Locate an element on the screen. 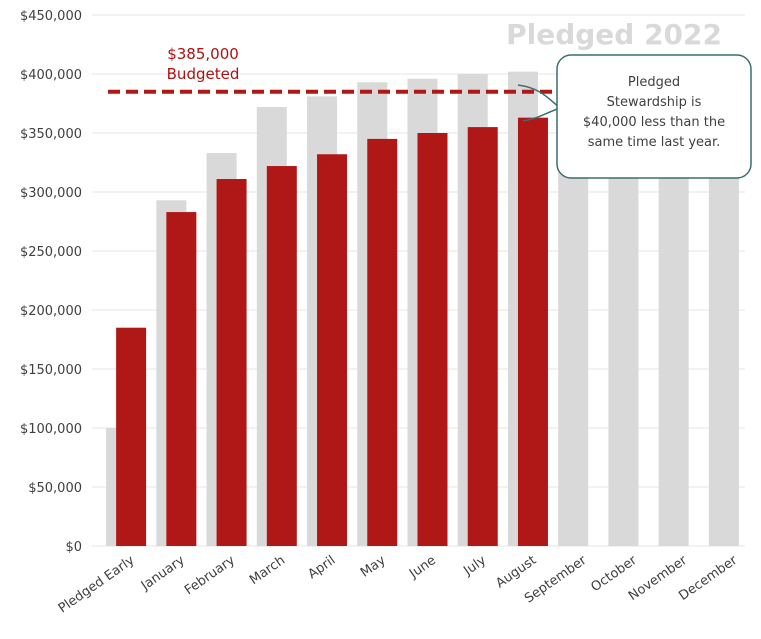 The height and width of the screenshot is (639, 761). bar-current-april is located at coordinates (332, 350).